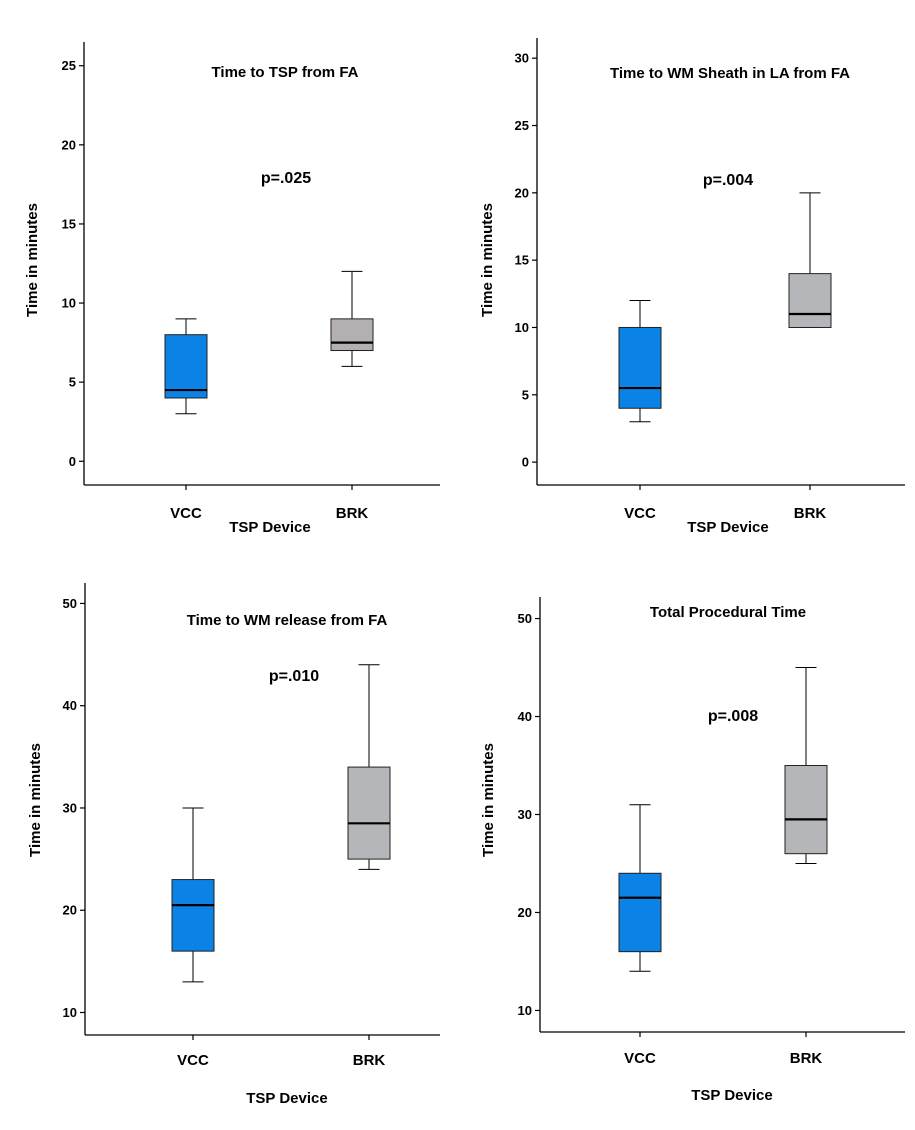  I want to click on p-value-annotation: p=.025, so click(286, 178).